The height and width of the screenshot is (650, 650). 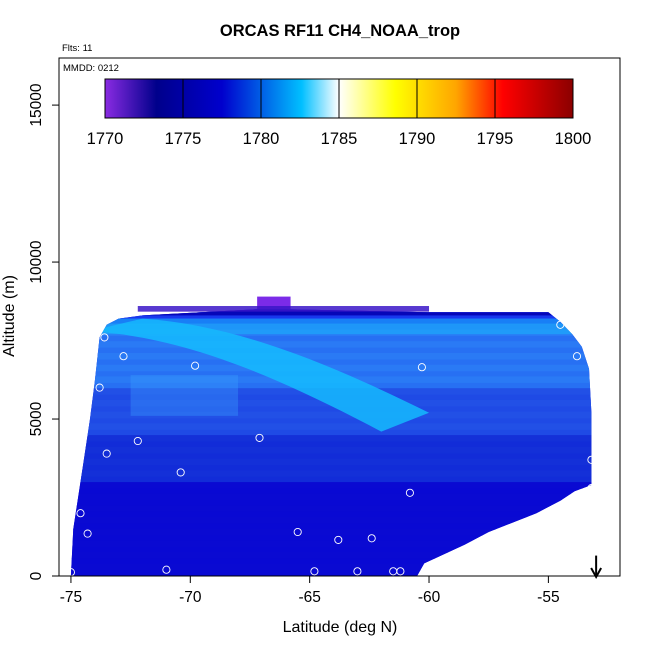 What do you see at coordinates (573, 139) in the screenshot?
I see `colorbar-tick-label: 1800` at bounding box center [573, 139].